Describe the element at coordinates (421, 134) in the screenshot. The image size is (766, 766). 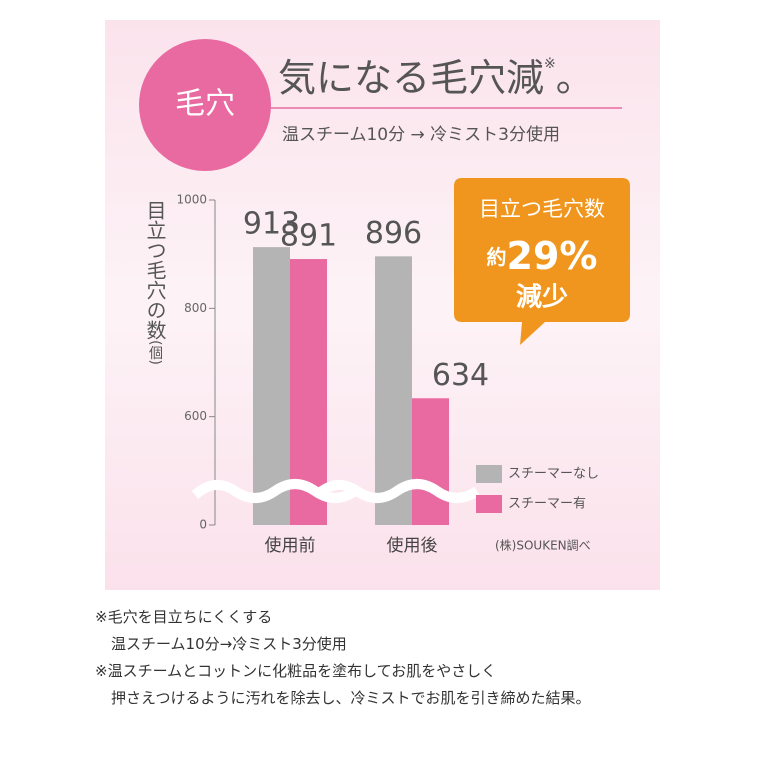
I see `subtitle: 温スチーム10分 → 冷ミスト3分使用` at that location.